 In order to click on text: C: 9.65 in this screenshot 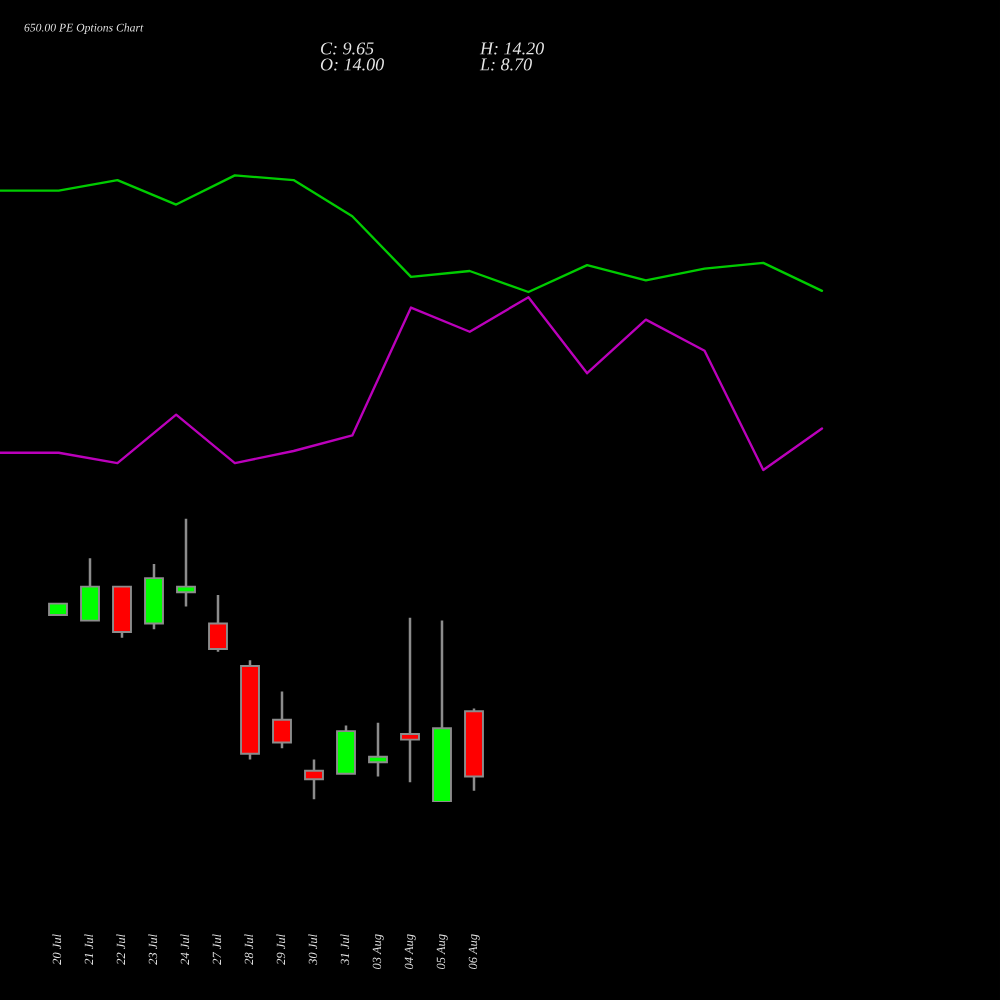, I will do `click(347, 48)`.